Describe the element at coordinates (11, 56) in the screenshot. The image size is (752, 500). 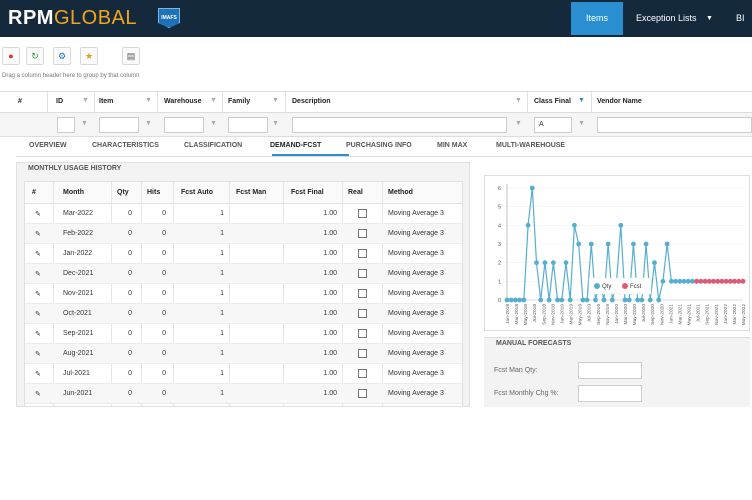
I see `delete-icon: ●` at that location.